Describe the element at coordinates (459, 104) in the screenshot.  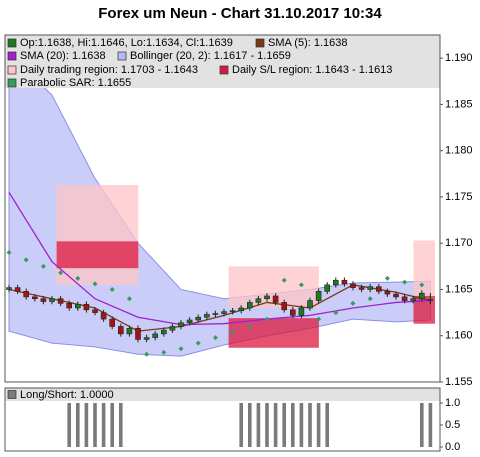
I see `y-tick-label: 1.185` at that location.